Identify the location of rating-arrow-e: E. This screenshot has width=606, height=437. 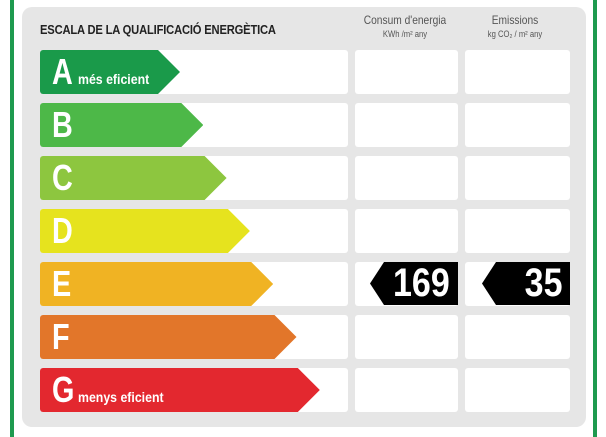
(157, 284).